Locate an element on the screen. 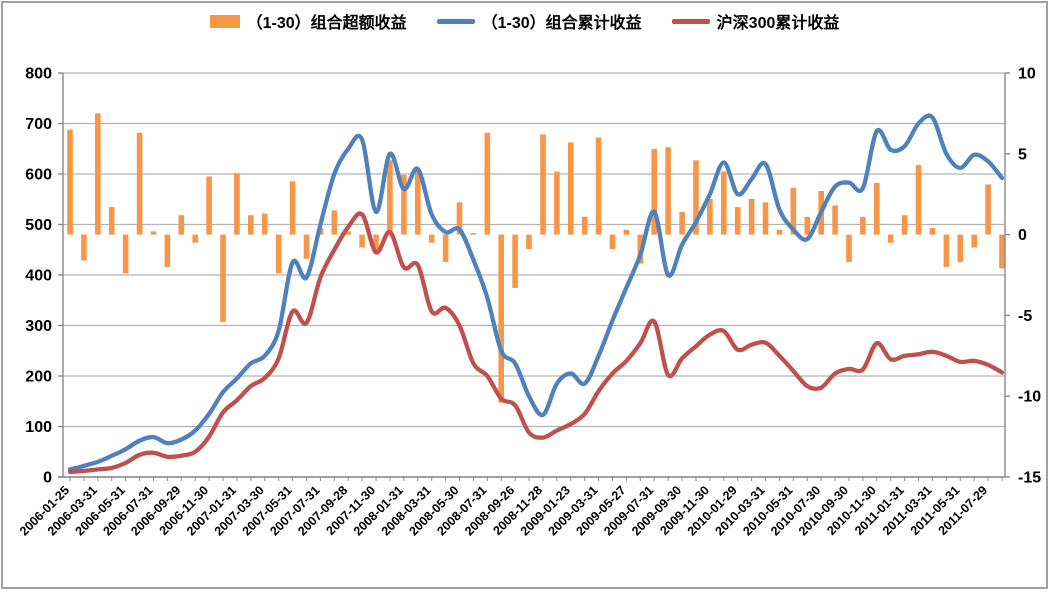  svg-text: -5 is located at coordinates (1025, 316).